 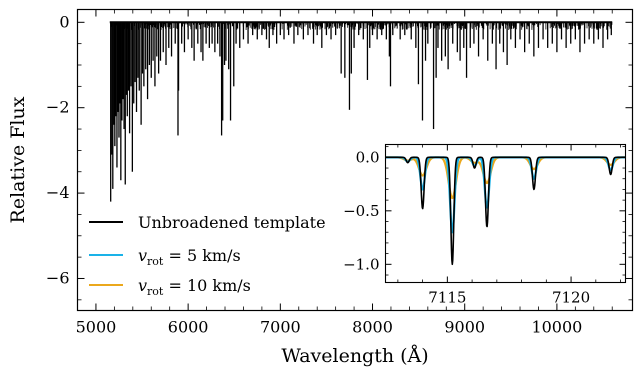 I want to click on y-tick-label: 0, so click(x=64, y=21).